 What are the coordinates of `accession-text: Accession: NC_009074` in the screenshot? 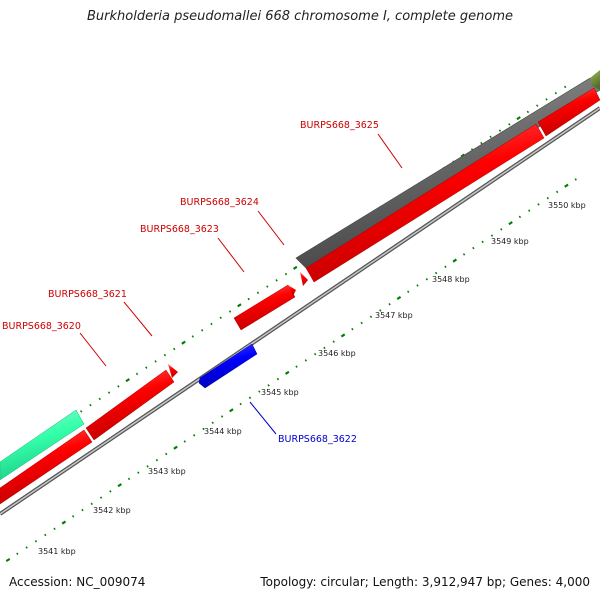 It's located at (77, 582).